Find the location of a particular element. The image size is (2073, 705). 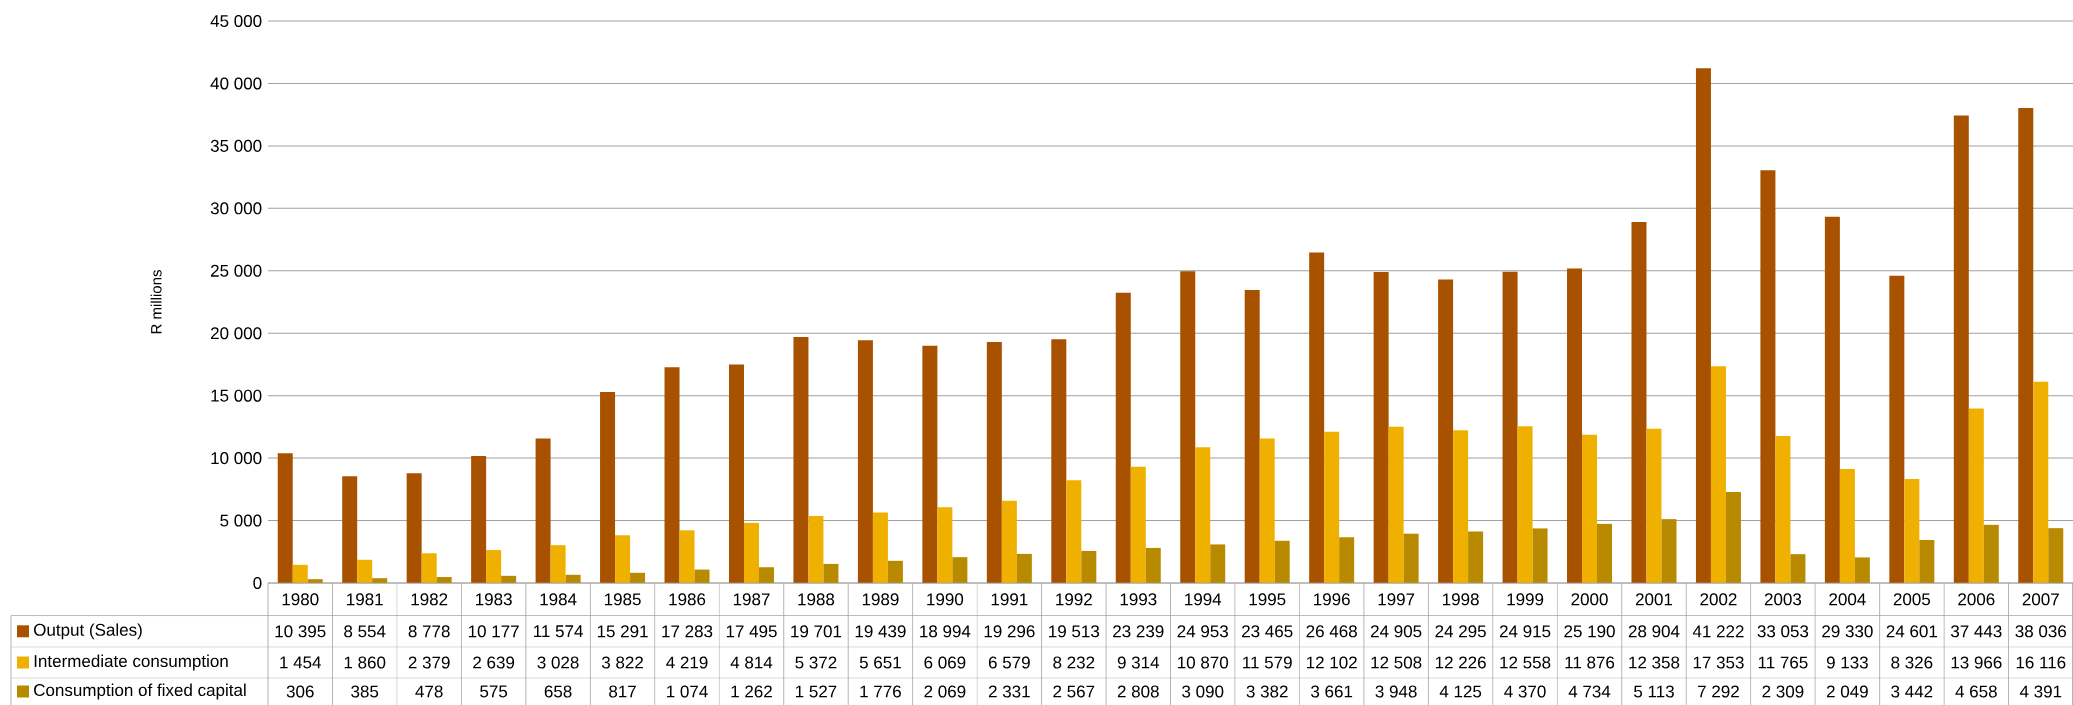

data-label: 2 331 is located at coordinates (1009, 691).